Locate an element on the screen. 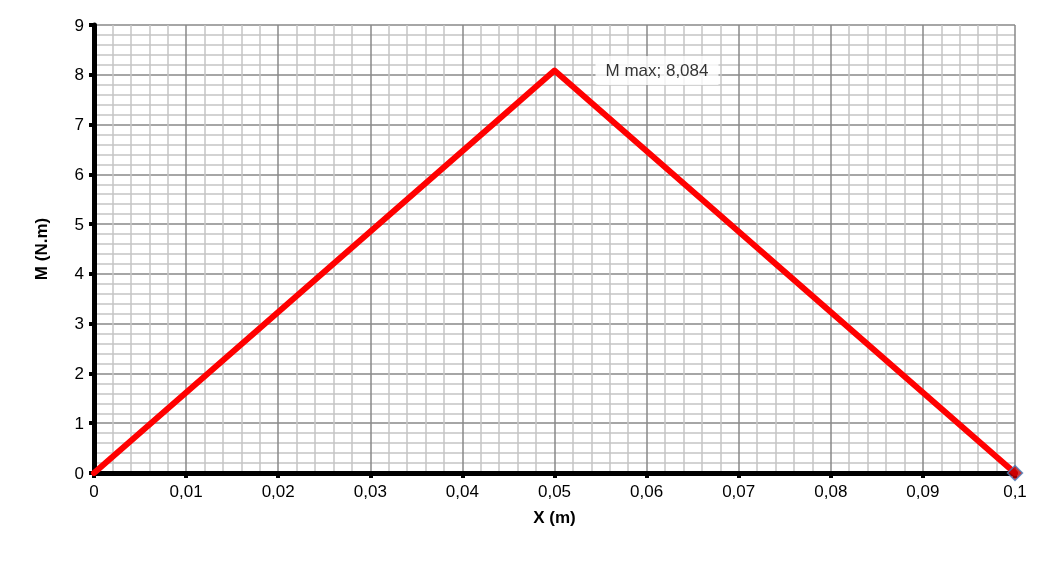  y-tick-label: 3 is located at coordinates (79, 324).